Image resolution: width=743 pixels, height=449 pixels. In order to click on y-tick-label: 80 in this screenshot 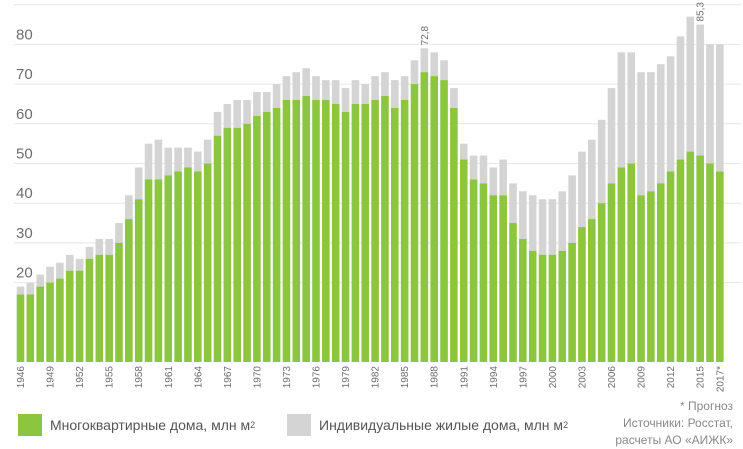, I will do `click(24, 34)`.